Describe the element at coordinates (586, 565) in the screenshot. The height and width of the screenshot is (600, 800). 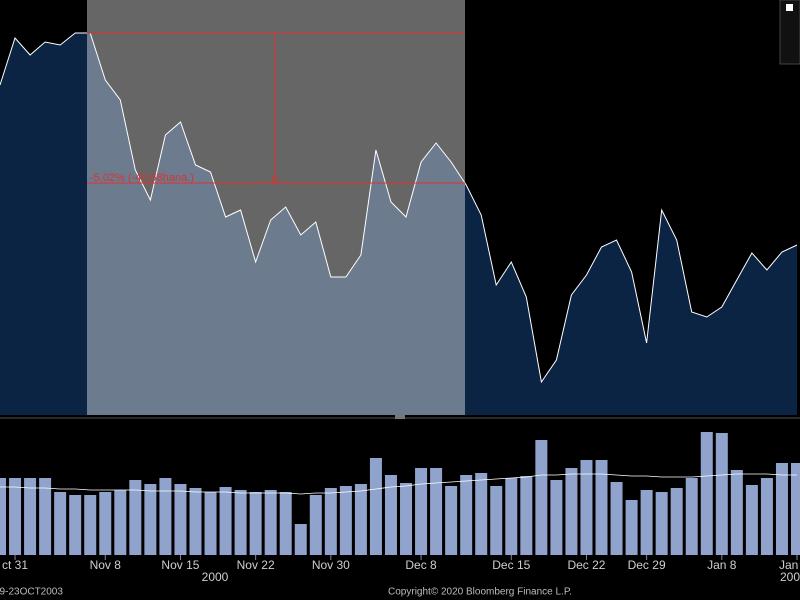
I see `x-tick-label: Dec 22` at that location.